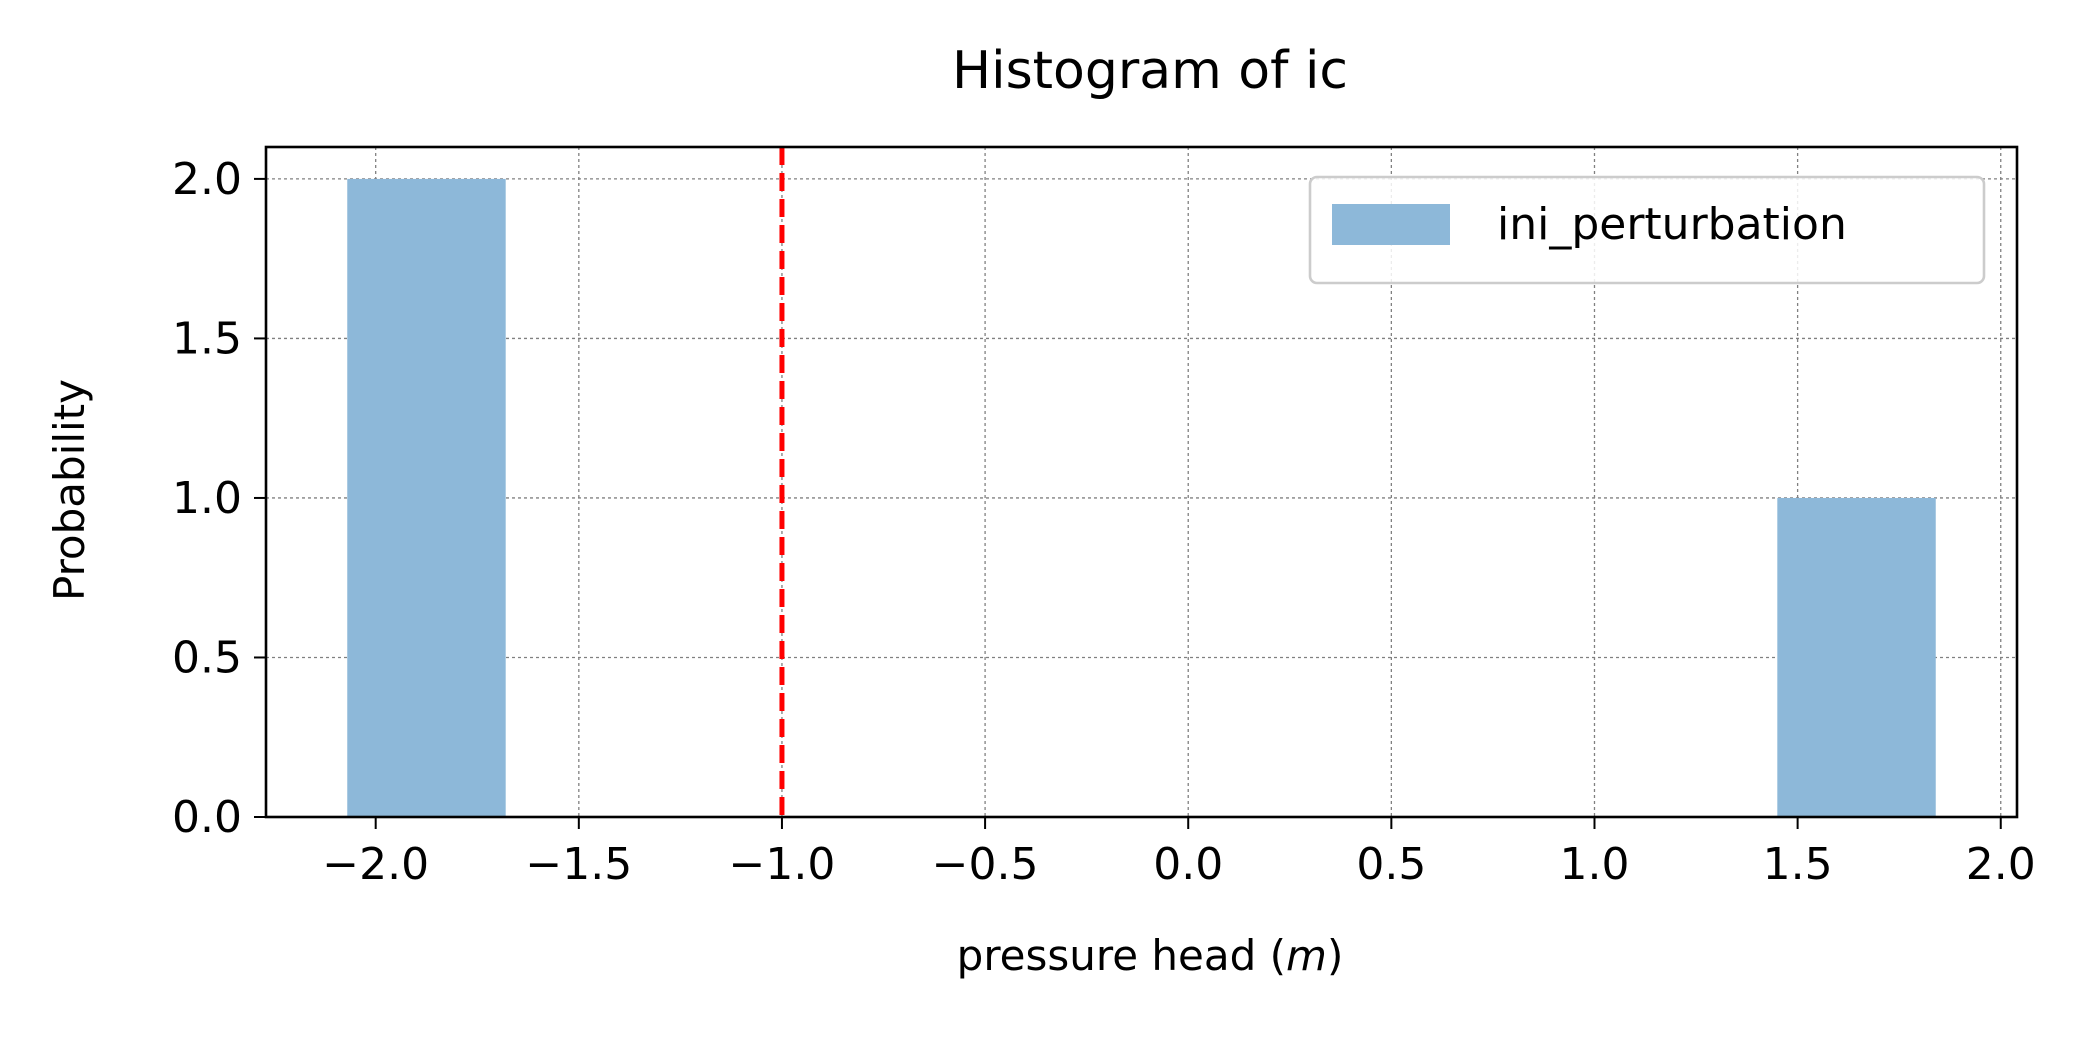 The height and width of the screenshot is (1050, 2100). Describe the element at coordinates (782, 864) in the screenshot. I see `x-tick-label: −1.0` at that location.